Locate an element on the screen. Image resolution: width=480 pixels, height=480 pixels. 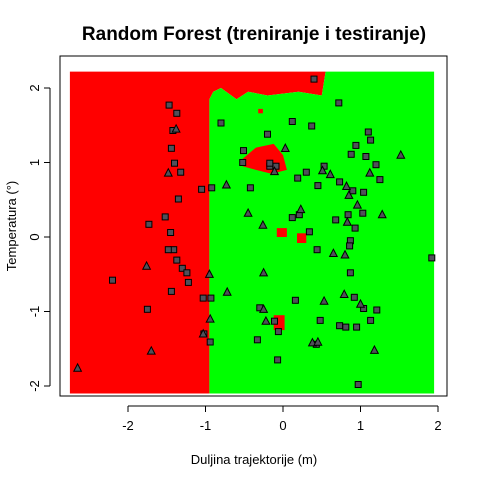
x-axis-label: Duljina trajektorije (m) is located at coordinates (254, 459).